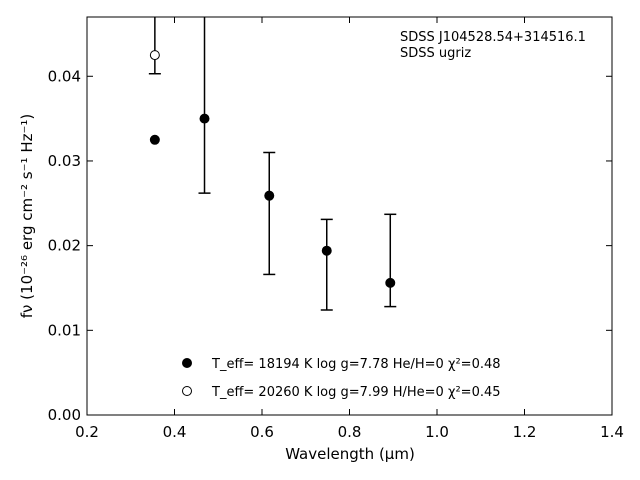 The image size is (640, 480). What do you see at coordinates (493, 37) in the screenshot?
I see `annotation-object-name: SDSS J104528.54+314516.1` at bounding box center [493, 37].